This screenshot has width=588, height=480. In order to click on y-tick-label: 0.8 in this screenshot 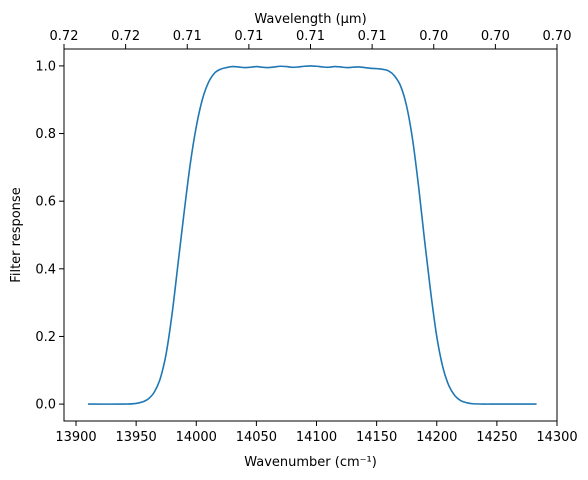, I will do `click(45, 134)`.